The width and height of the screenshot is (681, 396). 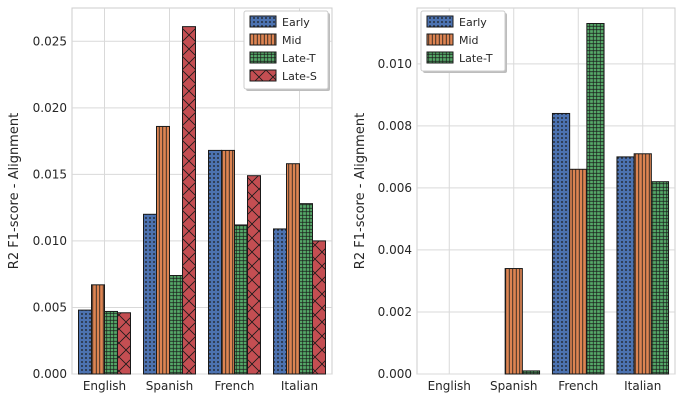 I want to click on bar-late-t-english, so click(x=111, y=342).